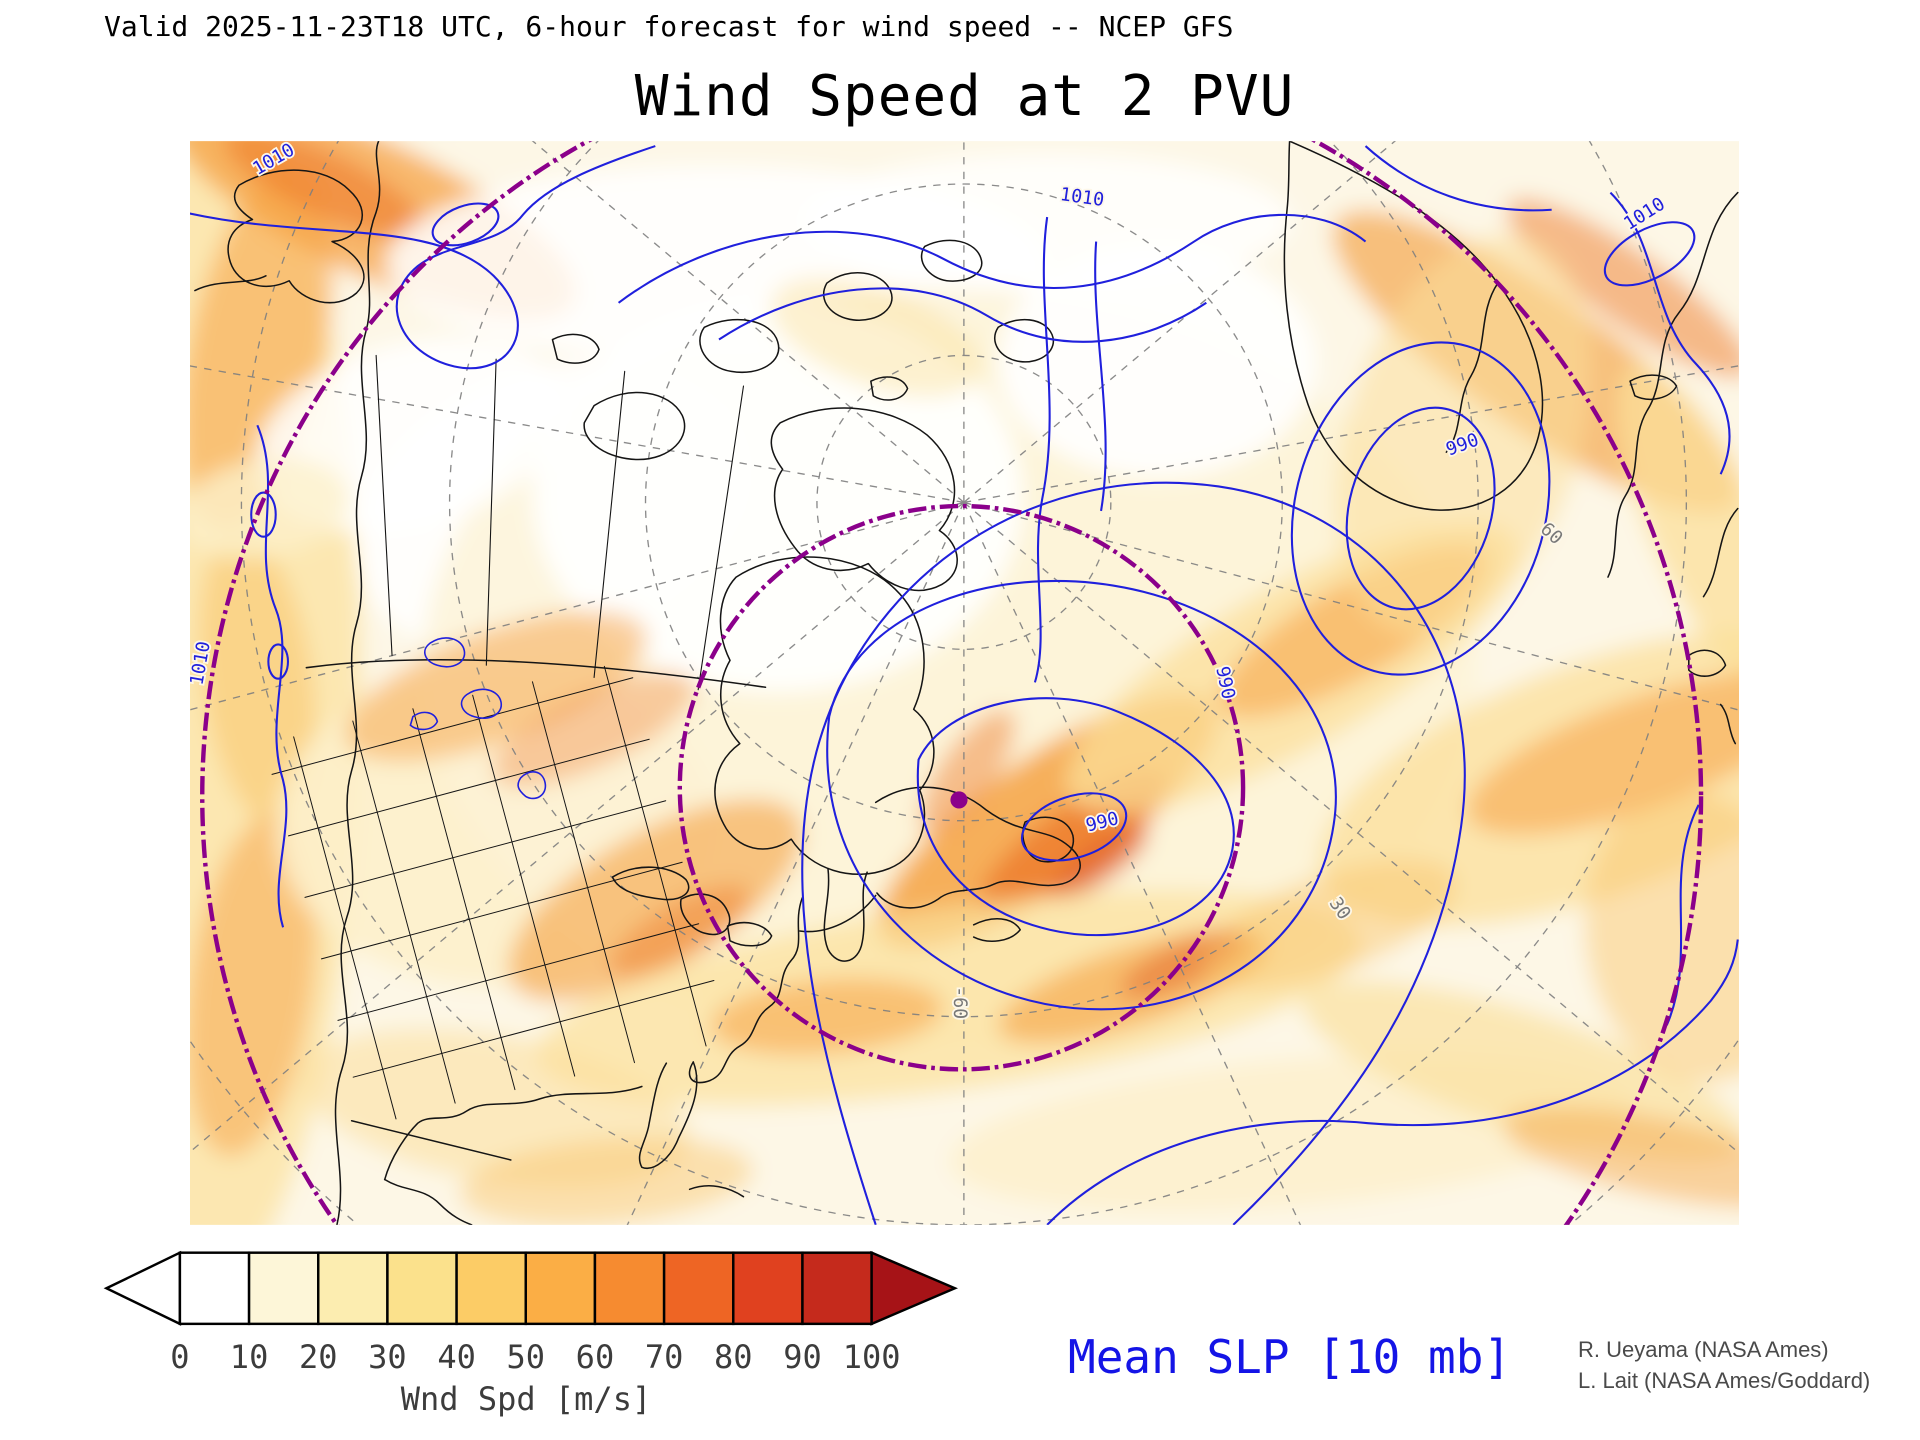  Describe the element at coordinates (959, 1002) in the screenshot. I see `contour-label: -60` at that location.